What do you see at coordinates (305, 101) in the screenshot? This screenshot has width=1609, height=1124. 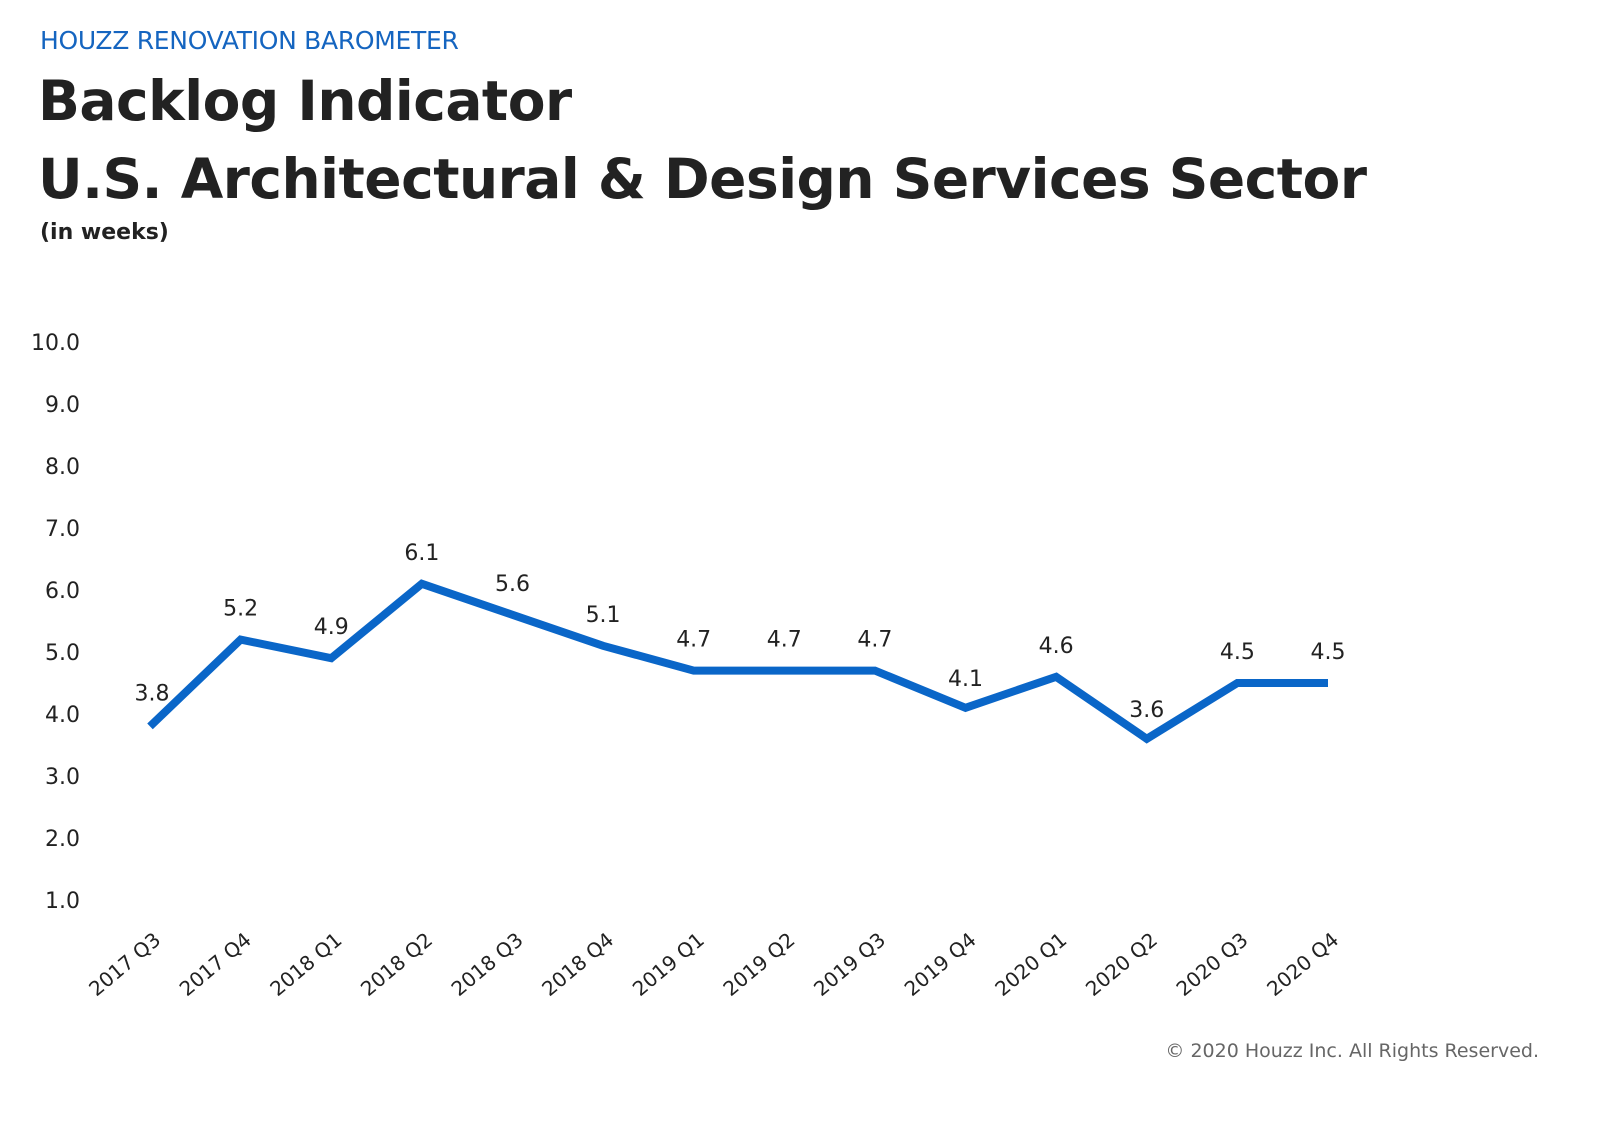 I see `chart-title-line1: Backlog Indicator` at bounding box center [305, 101].